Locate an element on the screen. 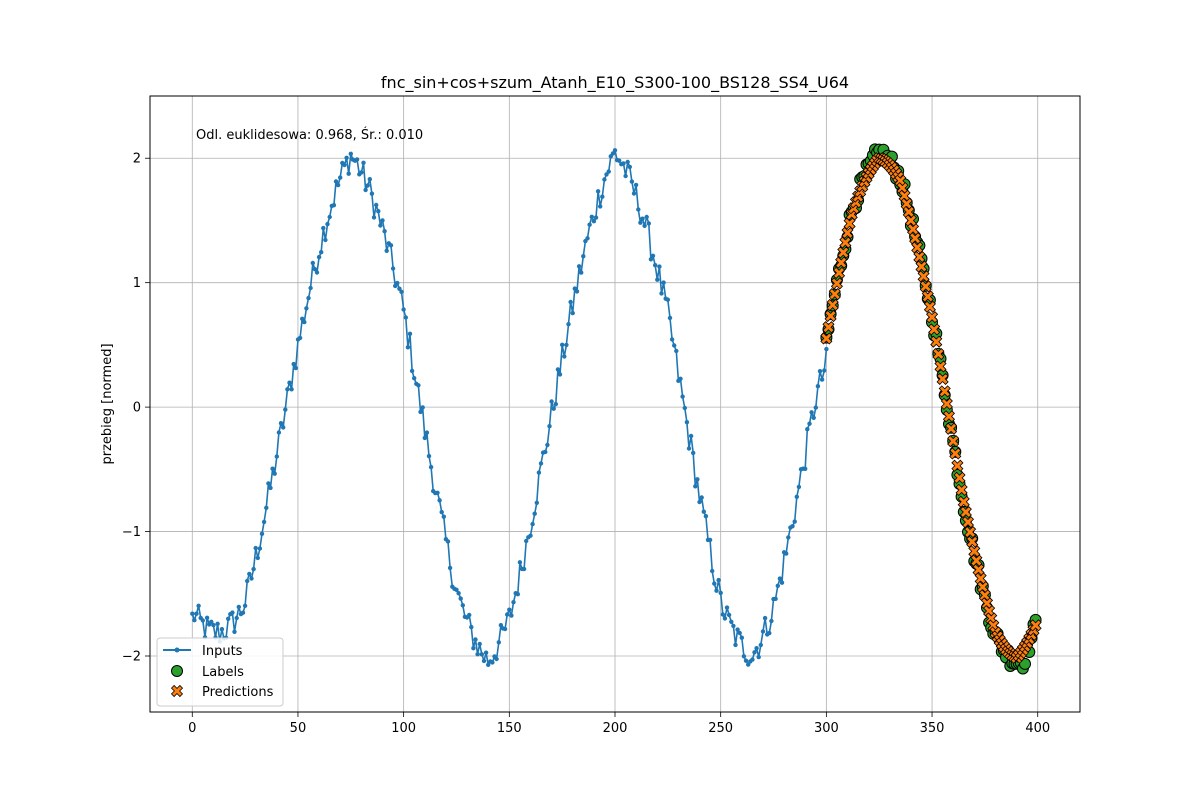  y-tick-label: 1 is located at coordinates (137, 283).